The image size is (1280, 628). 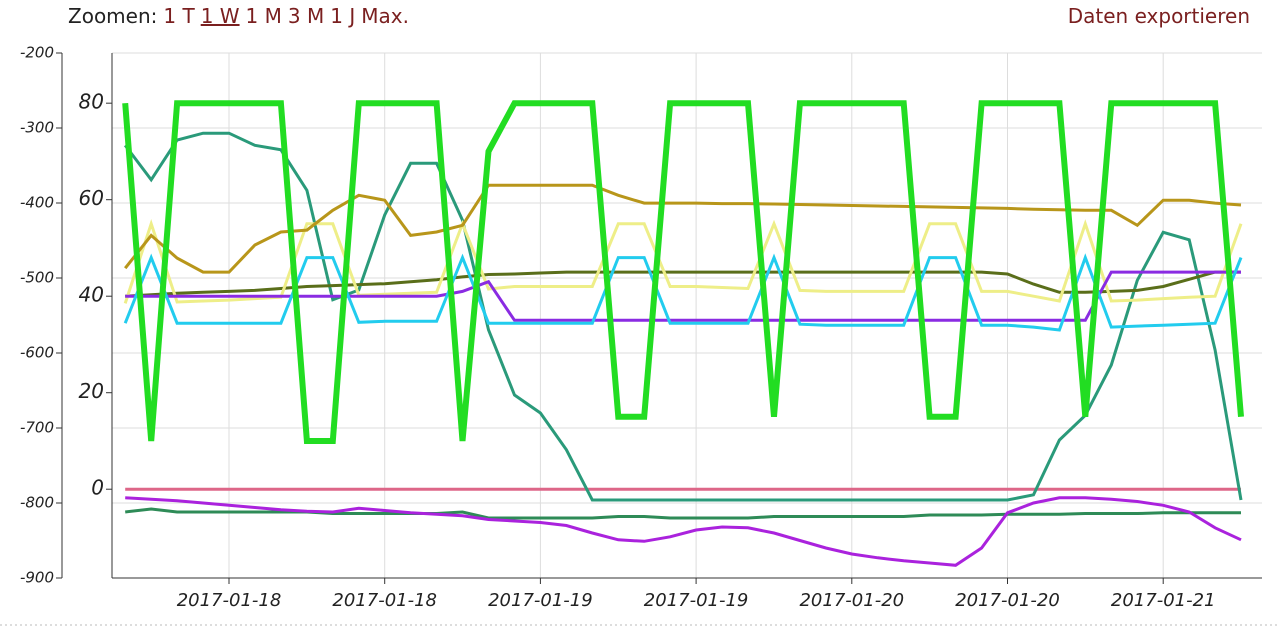 What do you see at coordinates (91, 198) in the screenshot?
I see `y-tick-label: 60` at bounding box center [91, 198].